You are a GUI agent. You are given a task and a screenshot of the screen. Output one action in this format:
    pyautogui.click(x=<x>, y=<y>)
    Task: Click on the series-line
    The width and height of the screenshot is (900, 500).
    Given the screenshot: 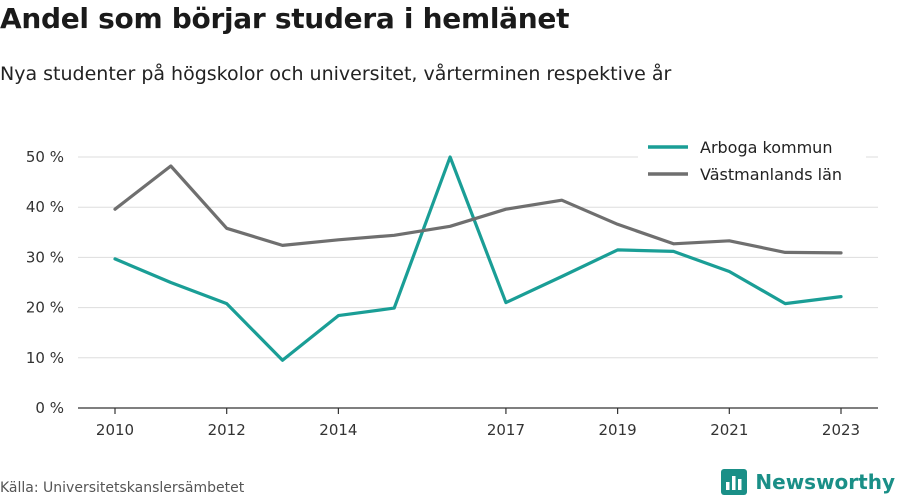 What is the action you would take?
    pyautogui.click(x=478, y=209)
    